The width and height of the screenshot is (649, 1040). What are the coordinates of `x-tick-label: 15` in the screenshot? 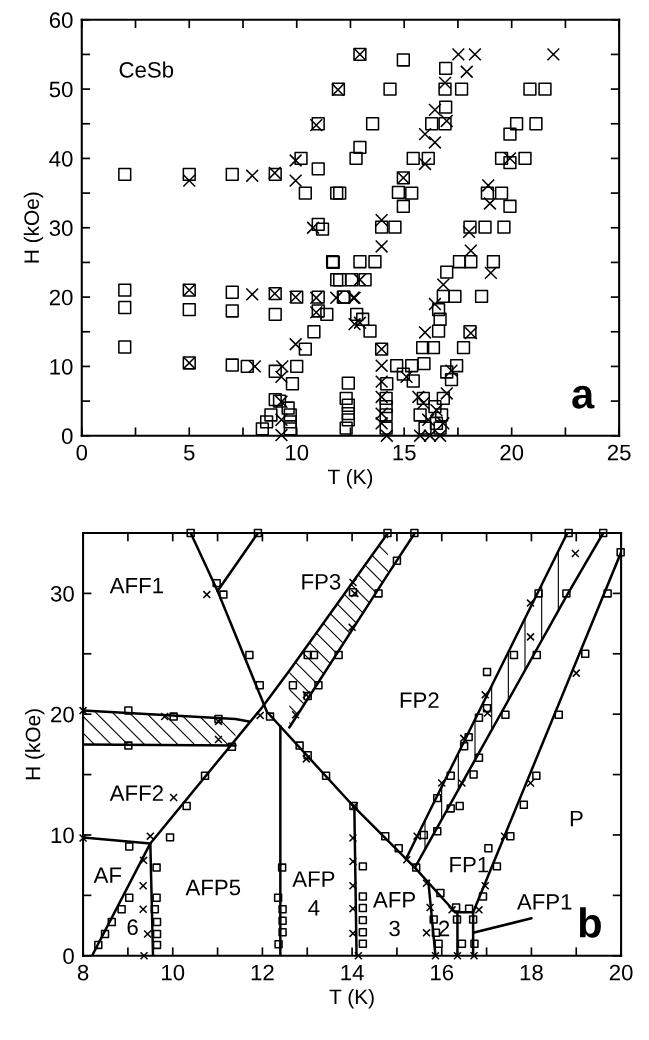 It's located at (404, 452).